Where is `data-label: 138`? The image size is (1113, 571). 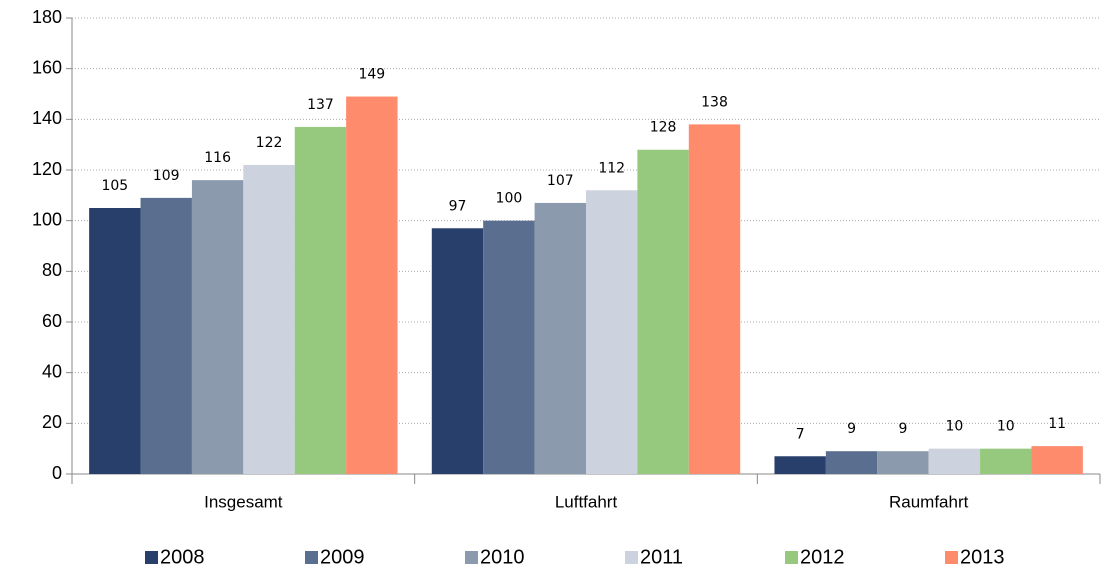 data-label: 138 is located at coordinates (714, 102).